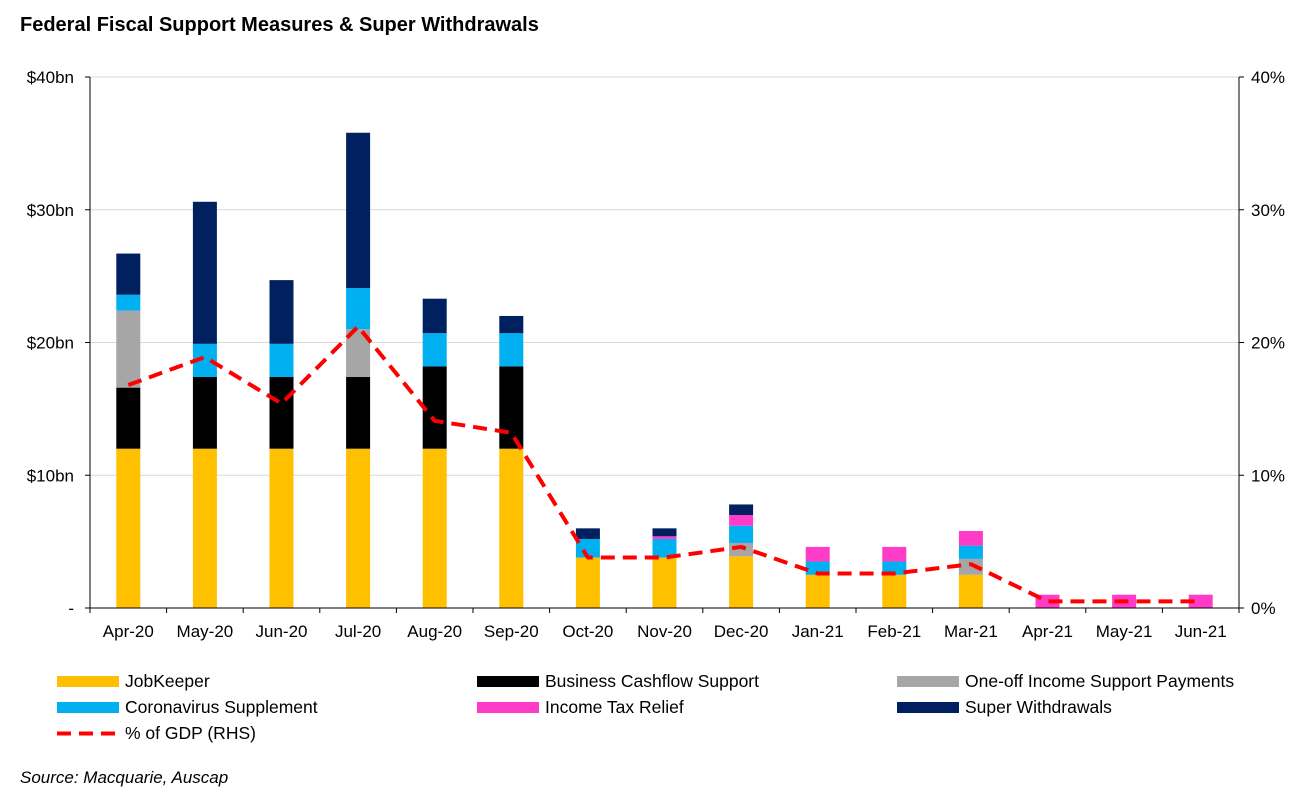 The height and width of the screenshot is (802, 1312). Describe the element at coordinates (1268, 77) in the screenshot. I see `y-right-label-4: 40%` at that location.